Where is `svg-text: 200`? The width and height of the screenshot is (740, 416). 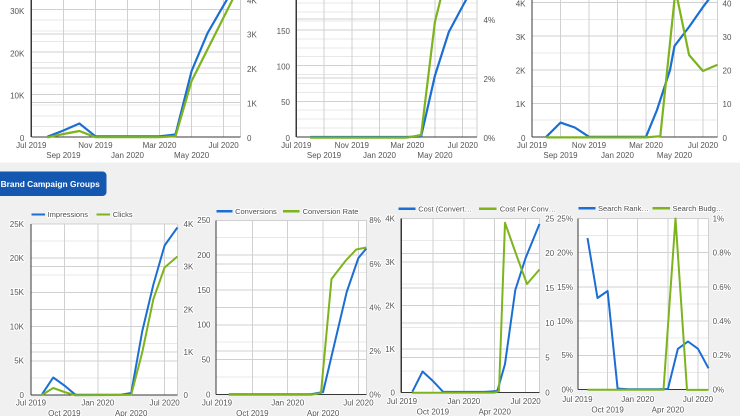 svg-text: 200 is located at coordinates (204, 255).